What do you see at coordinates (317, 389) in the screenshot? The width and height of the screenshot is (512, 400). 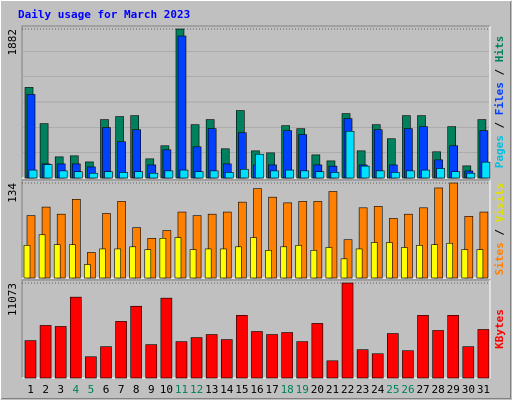 I see `x-tick-label: 20` at bounding box center [317, 389].